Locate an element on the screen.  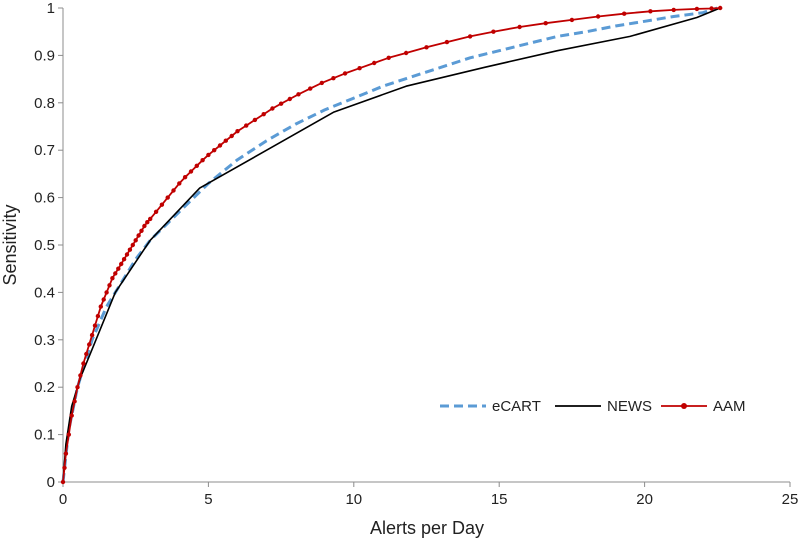
x-axis-title: Alerts per Day is located at coordinates (427, 528).